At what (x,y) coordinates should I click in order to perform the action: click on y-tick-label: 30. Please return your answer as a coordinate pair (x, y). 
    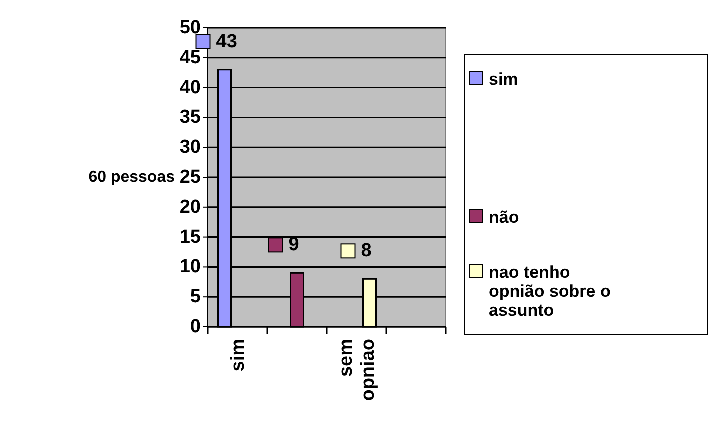
    Looking at the image, I should click on (190, 147).